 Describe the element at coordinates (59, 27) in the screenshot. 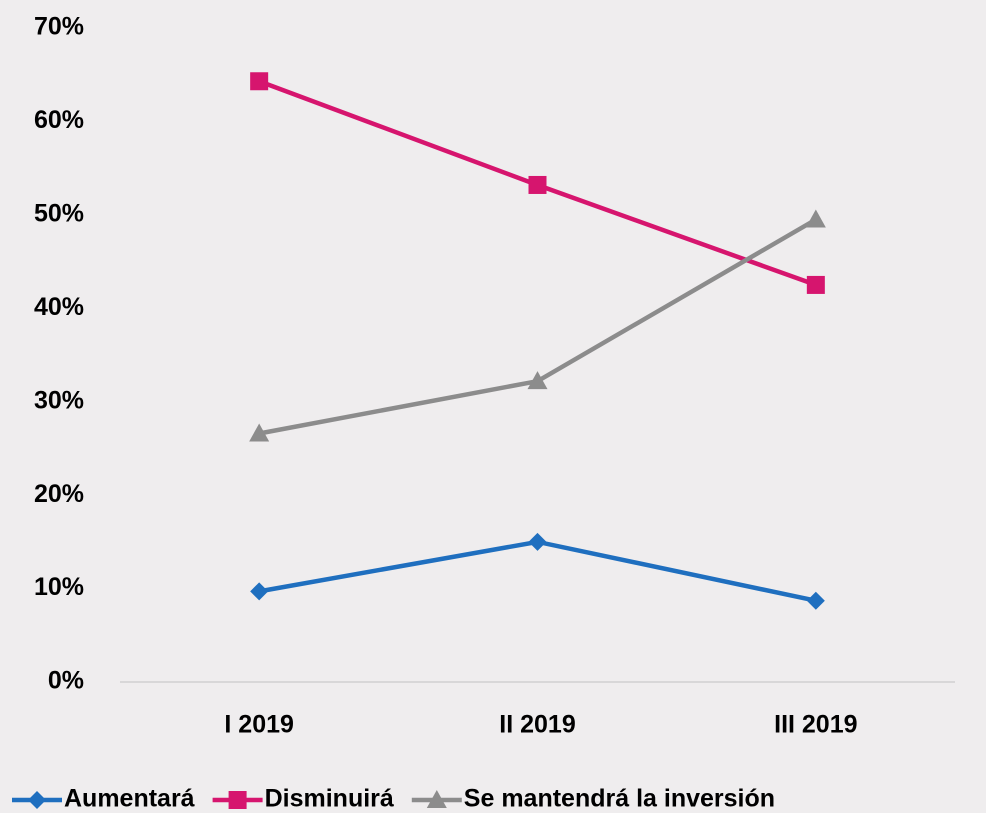

I see `y-tick-label: 70%` at that location.